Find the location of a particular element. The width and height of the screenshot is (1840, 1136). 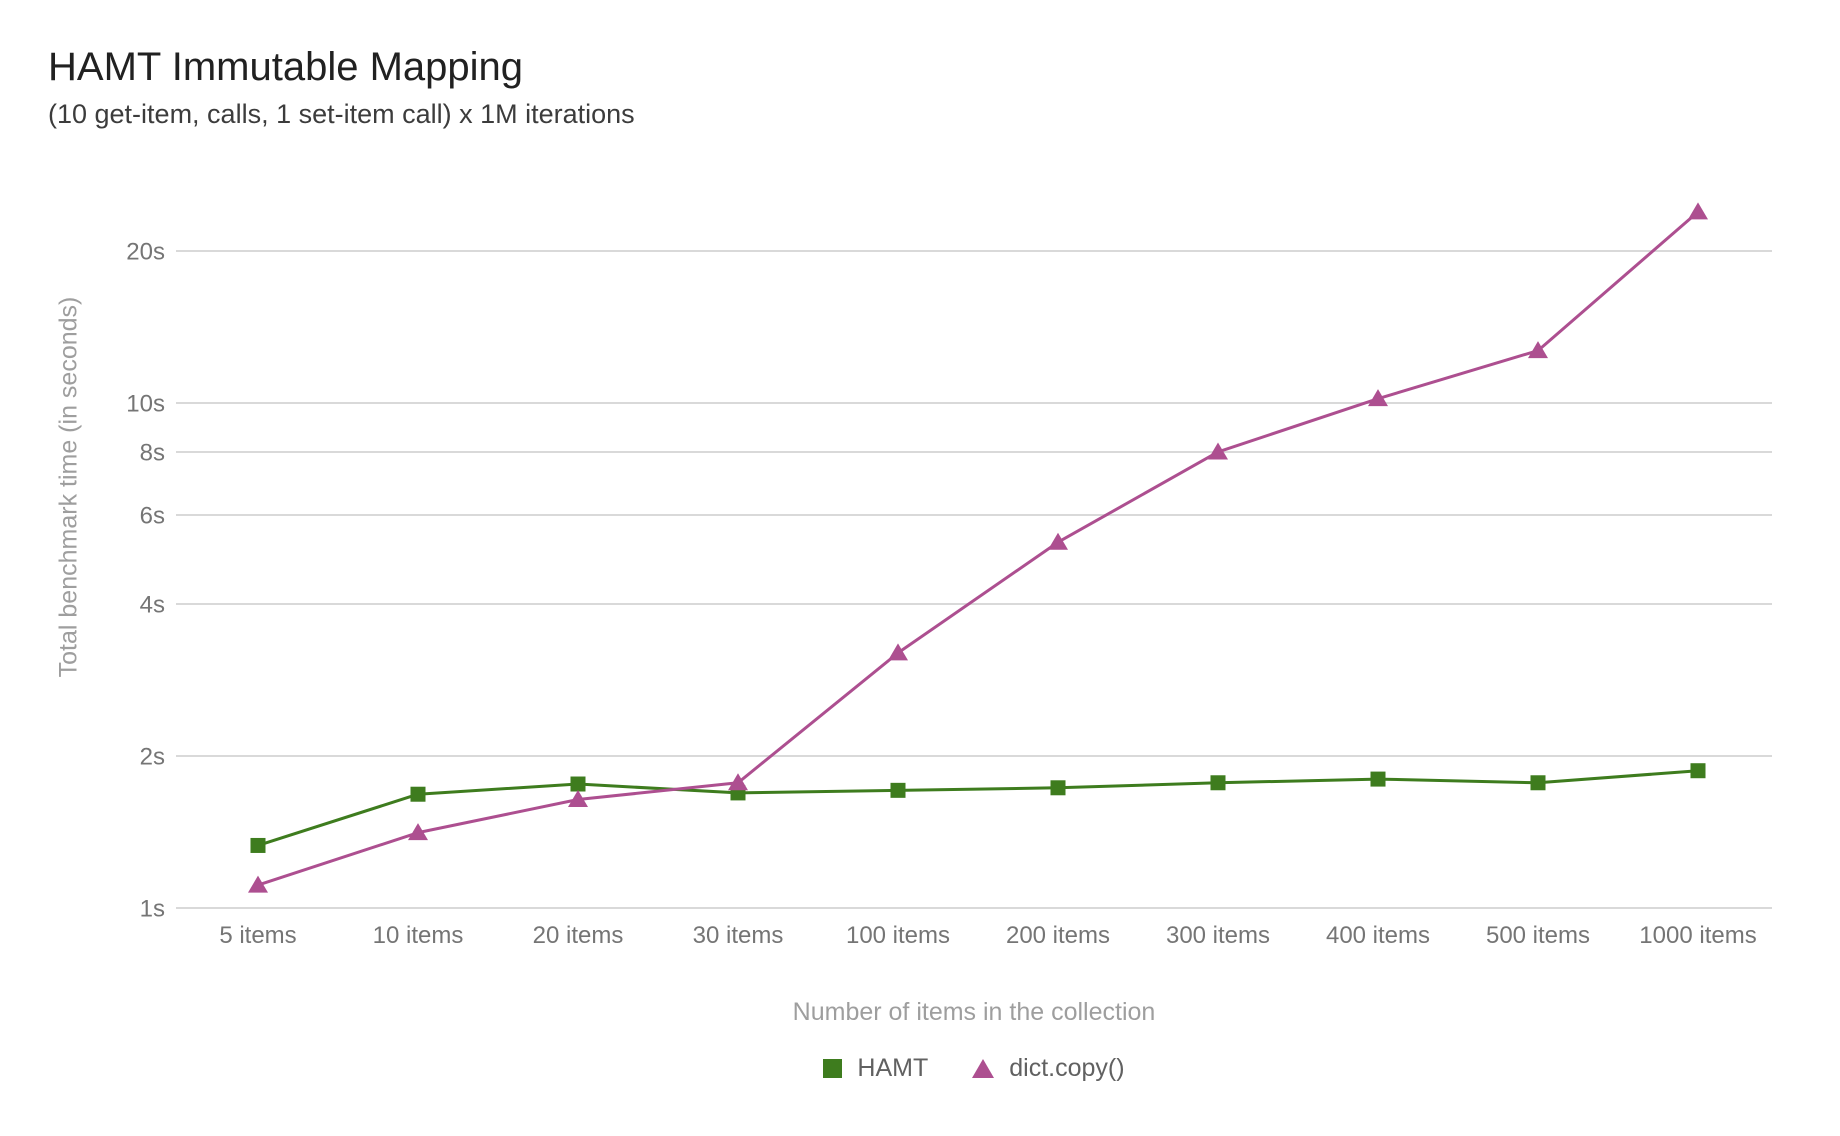

y-tick-label: 2s is located at coordinates (152, 756).